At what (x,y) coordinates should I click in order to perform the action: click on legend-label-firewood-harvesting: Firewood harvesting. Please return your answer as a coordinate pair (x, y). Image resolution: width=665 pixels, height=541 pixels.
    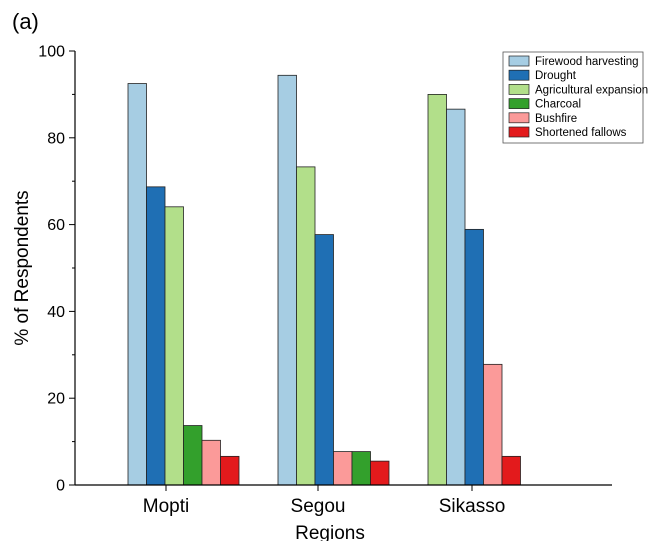
    Looking at the image, I should click on (587, 62).